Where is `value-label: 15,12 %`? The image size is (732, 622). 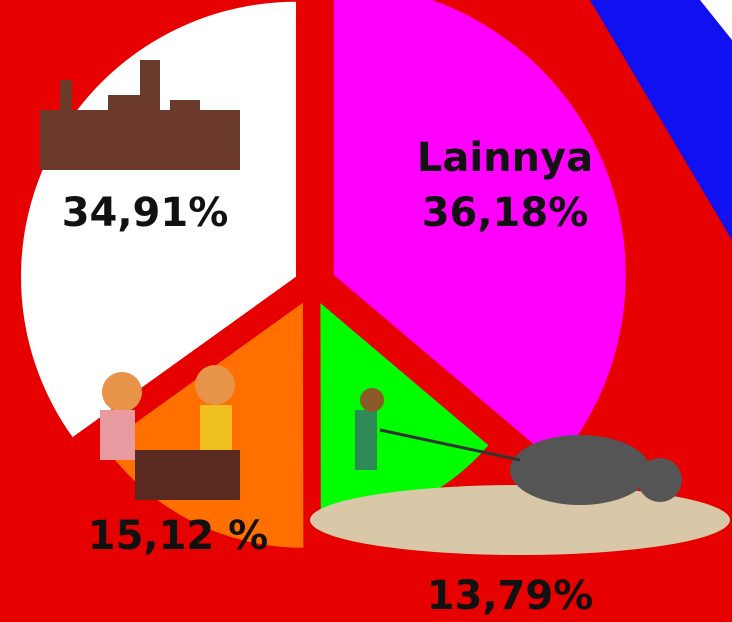
value-label: 15,12 % is located at coordinates (178, 536).